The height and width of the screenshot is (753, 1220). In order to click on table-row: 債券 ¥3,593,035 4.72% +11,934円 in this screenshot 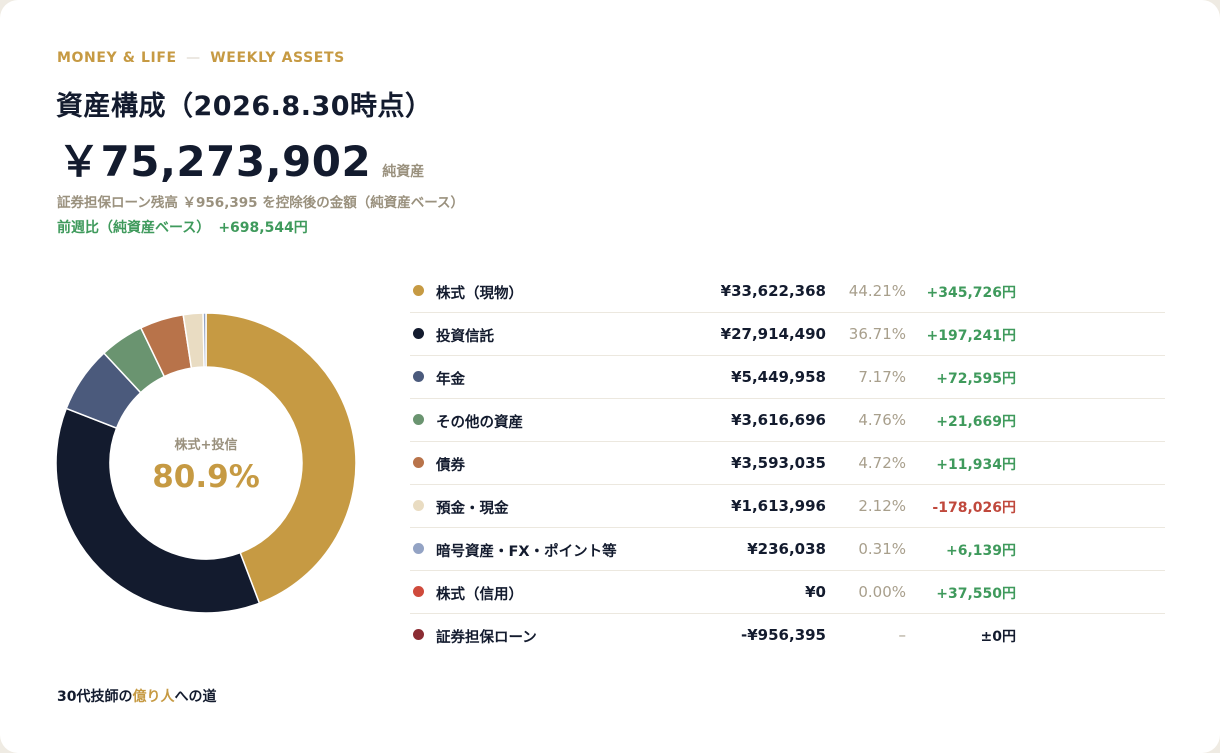, I will do `click(787, 463)`.